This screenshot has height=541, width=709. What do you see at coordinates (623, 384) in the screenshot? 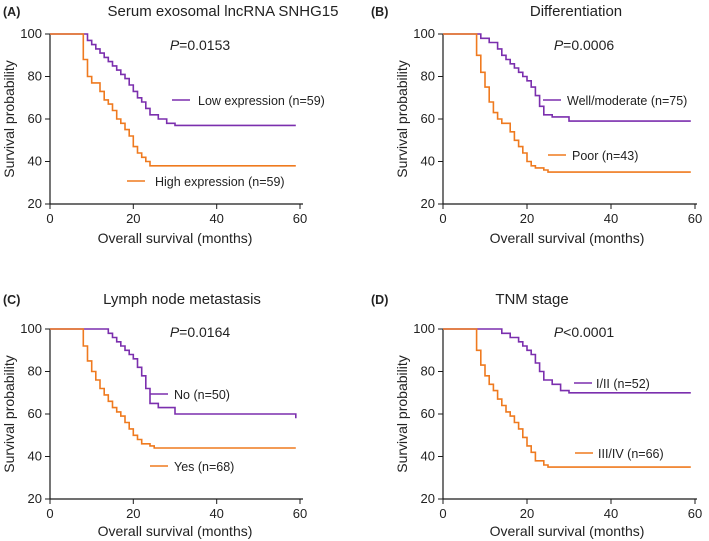
I see `panel-d-legend-i-ii: I/II (n=52)` at bounding box center [623, 384].